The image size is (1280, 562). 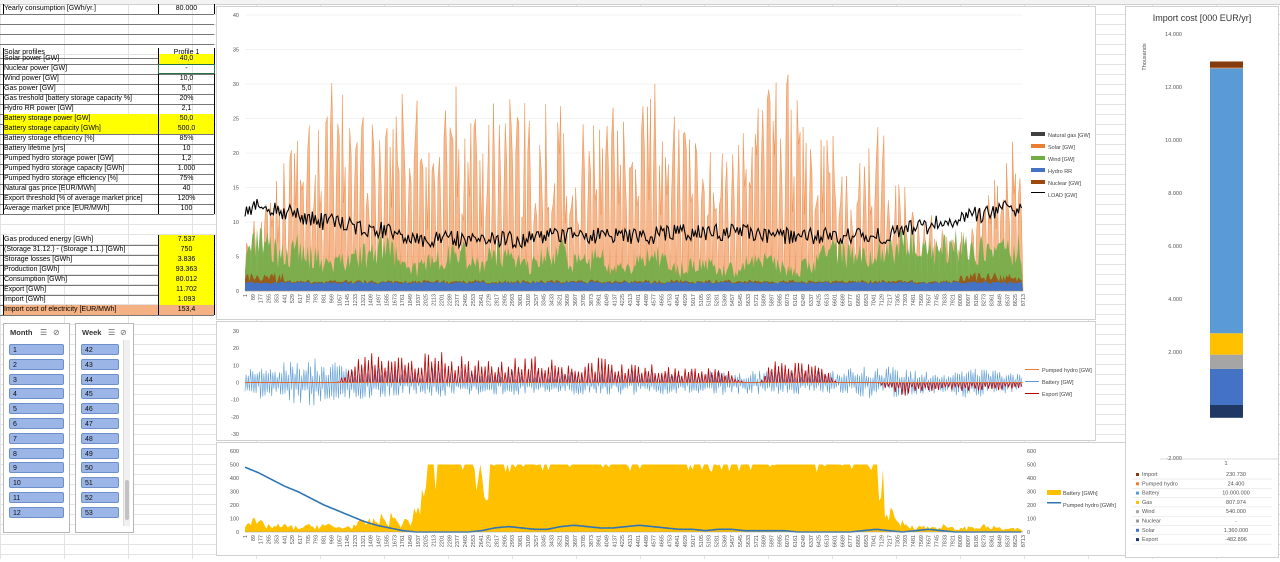 What do you see at coordinates (36, 394) in the screenshot?
I see `month-slicer-item: 4` at bounding box center [36, 394].